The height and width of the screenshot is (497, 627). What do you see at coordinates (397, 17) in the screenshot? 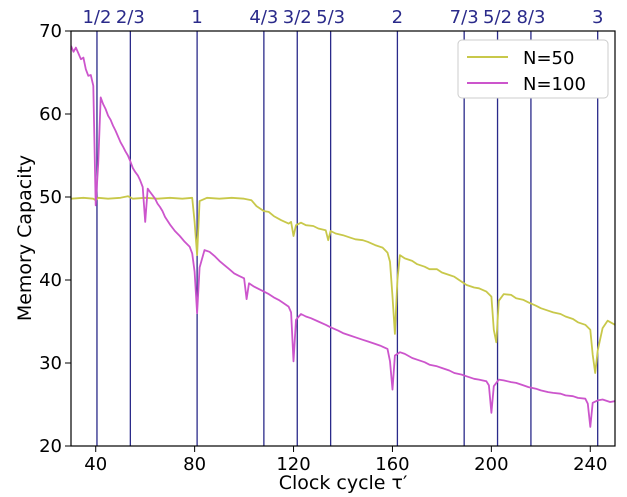
I see `resonance-label-6: 2` at bounding box center [397, 17].